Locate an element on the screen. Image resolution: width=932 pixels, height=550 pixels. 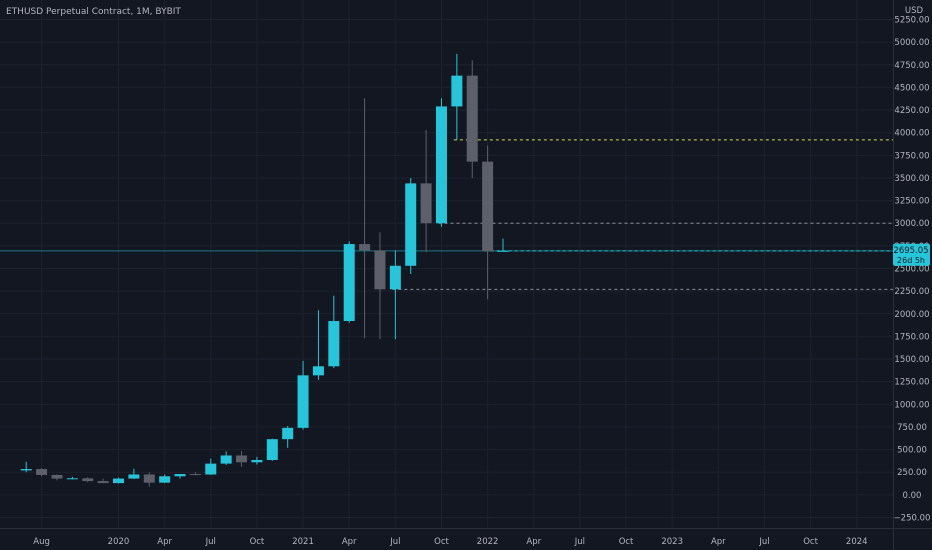
y-tick-label: 750.00 is located at coordinates (912, 428).